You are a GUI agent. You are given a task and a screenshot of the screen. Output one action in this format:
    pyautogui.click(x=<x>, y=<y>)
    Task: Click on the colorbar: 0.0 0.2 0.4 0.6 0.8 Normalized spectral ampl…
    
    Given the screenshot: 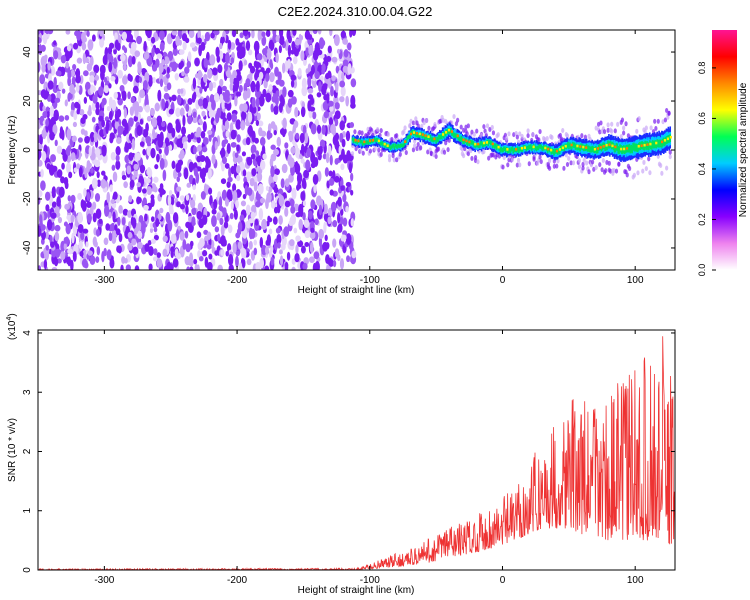 What is the action you would take?
    pyautogui.click(x=723, y=153)
    